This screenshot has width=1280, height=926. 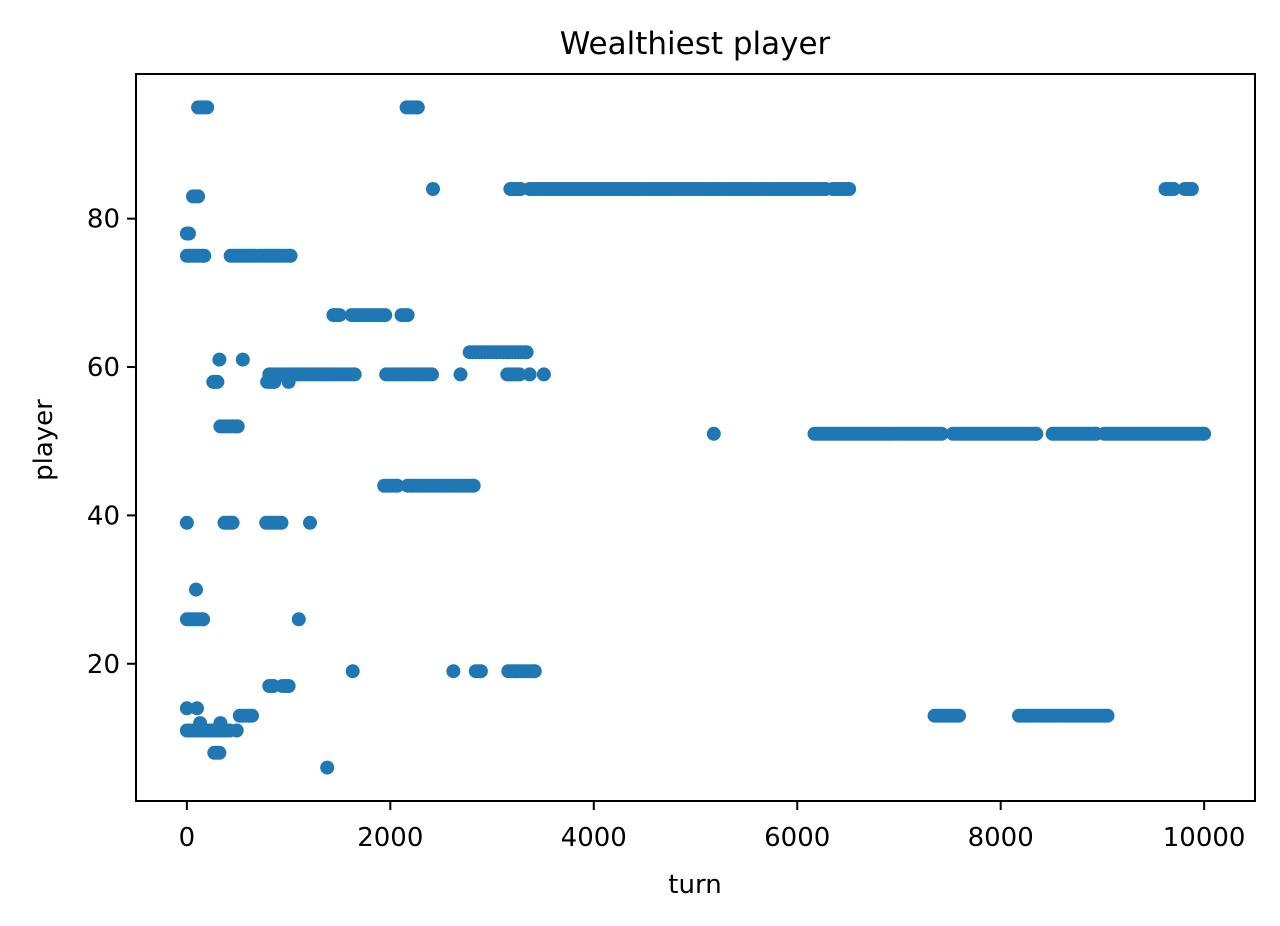 I want to click on y-tick-label: 80, so click(x=103, y=220).